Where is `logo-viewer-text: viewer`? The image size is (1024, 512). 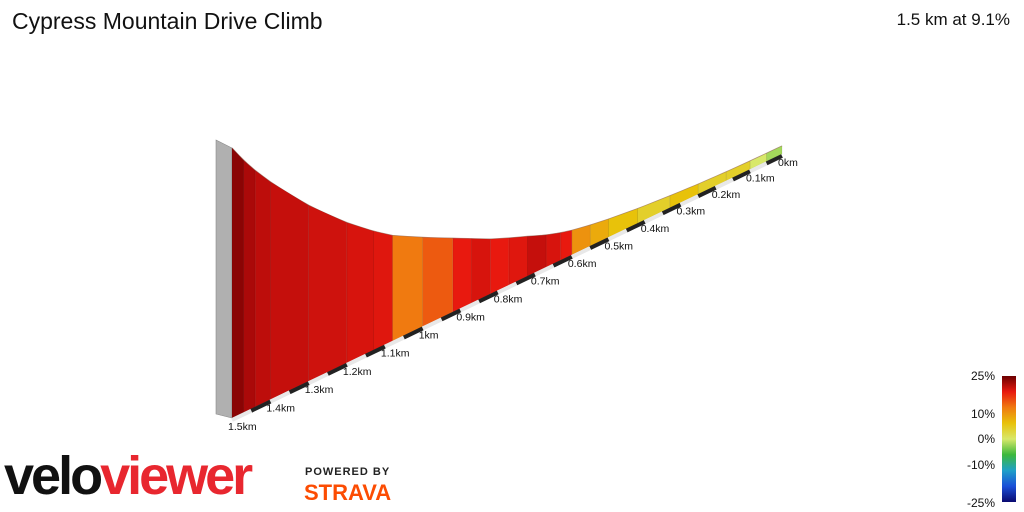
logo-viewer-text: viewer is located at coordinates (176, 476).